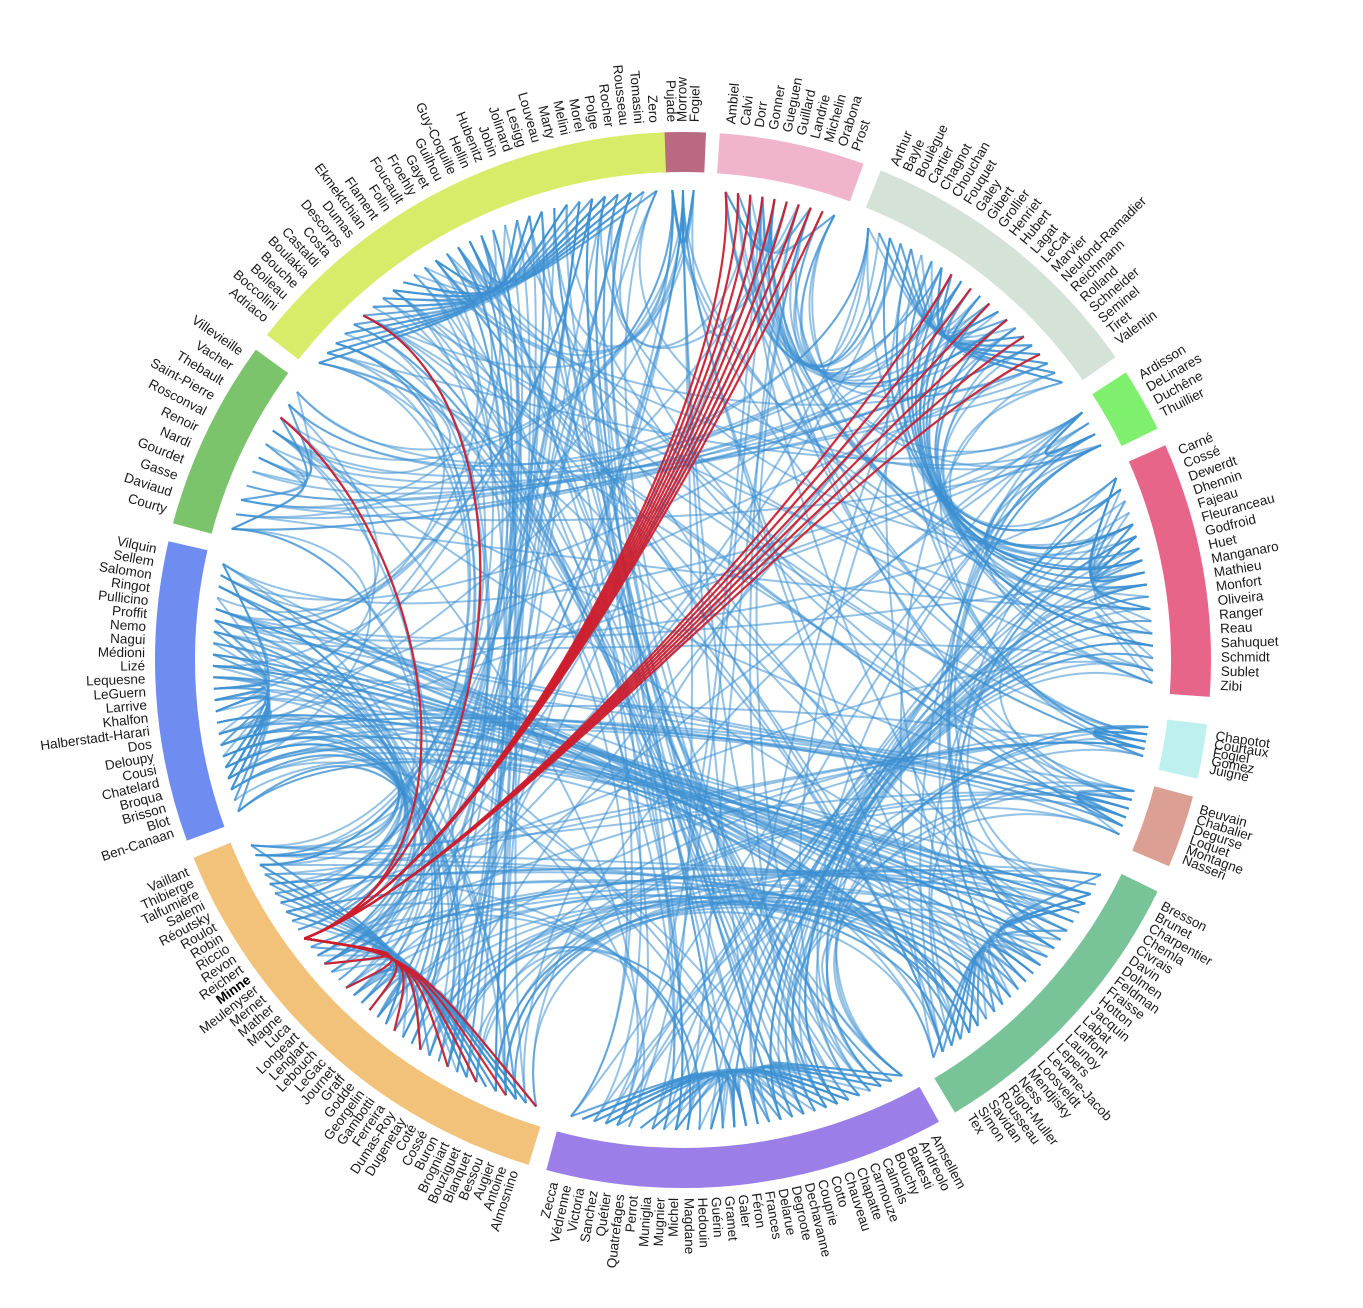  I want to click on node-label: Galer, so click(744, 1211).